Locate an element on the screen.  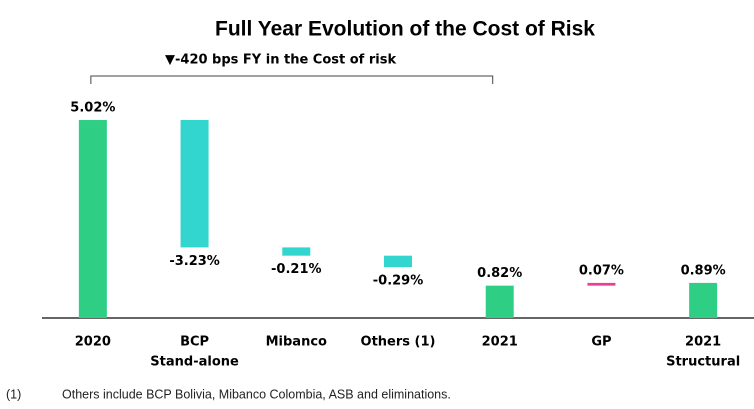
x-tick-label: Mibanco is located at coordinates (296, 342).